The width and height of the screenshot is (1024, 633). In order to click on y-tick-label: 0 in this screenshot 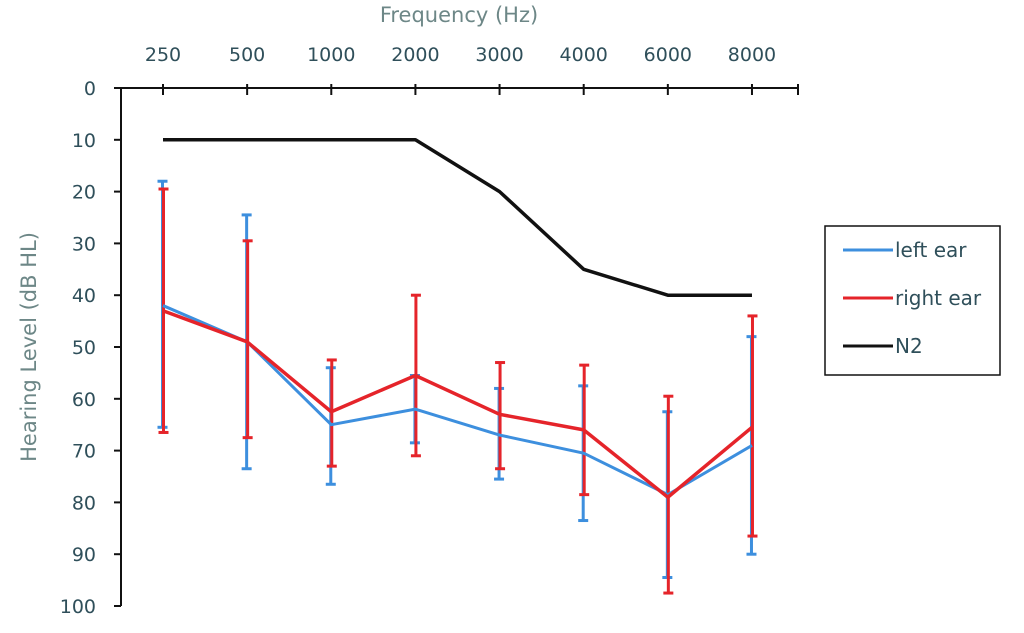, I will do `click(90, 89)`.